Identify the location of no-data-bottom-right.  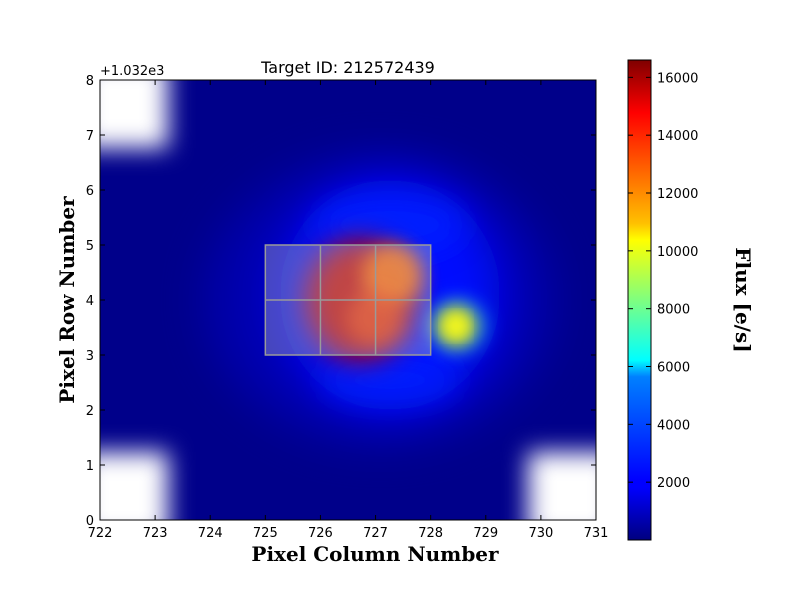
(562, 486).